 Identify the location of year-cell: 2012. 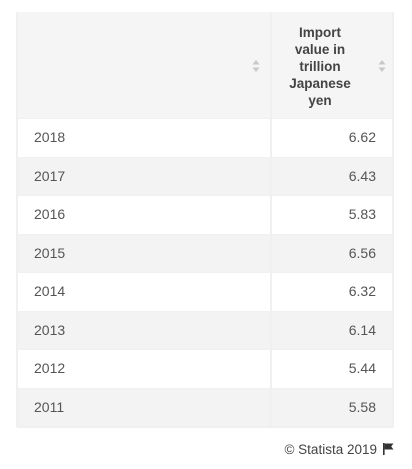
(144, 369).